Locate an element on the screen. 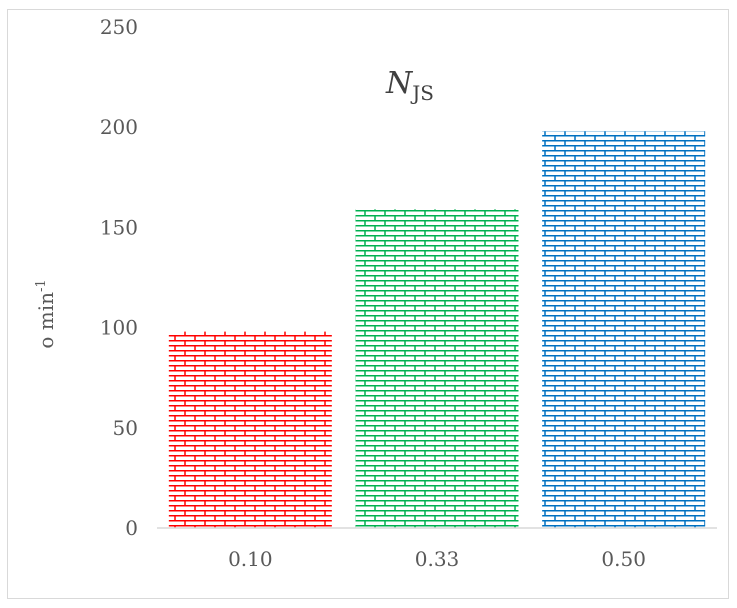  chart-title-subscript: JS is located at coordinates (422, 93).